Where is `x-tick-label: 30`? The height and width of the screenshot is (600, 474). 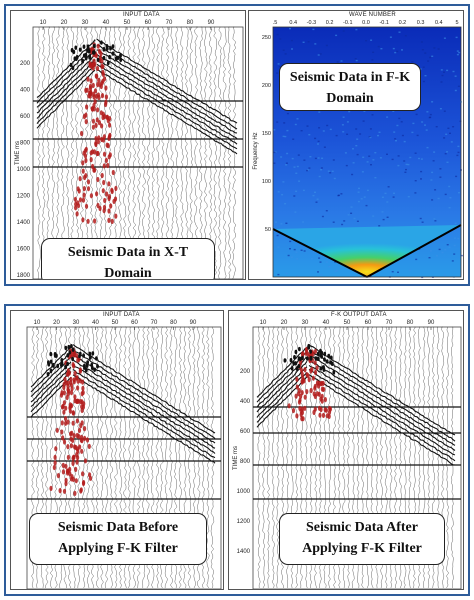 x-tick-label: 30 is located at coordinates (305, 323).